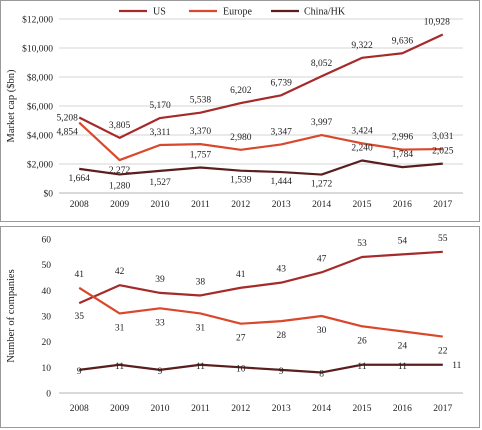  What do you see at coordinates (160, 323) in the screenshot?
I see `data-label-europe: 33` at bounding box center [160, 323].